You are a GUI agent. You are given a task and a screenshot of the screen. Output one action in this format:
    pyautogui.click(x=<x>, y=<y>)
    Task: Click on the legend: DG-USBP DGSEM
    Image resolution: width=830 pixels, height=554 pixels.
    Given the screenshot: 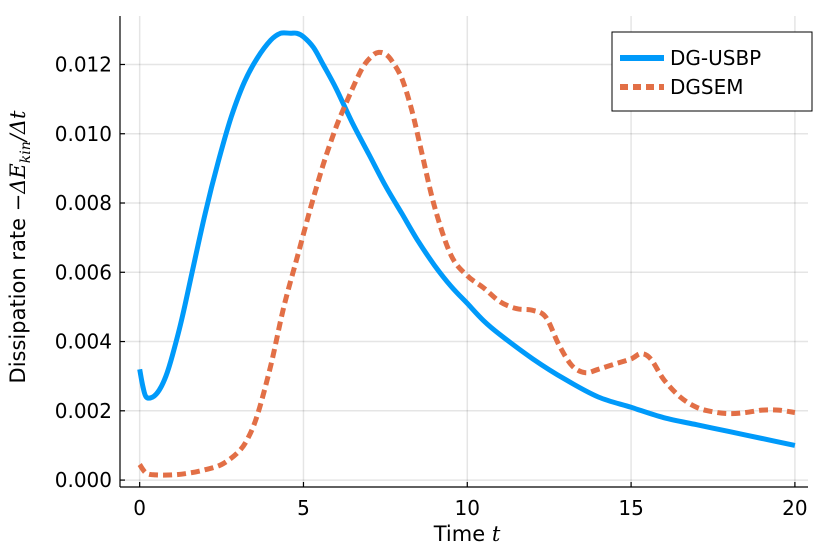 What is the action you would take?
    pyautogui.click(x=712, y=71)
    